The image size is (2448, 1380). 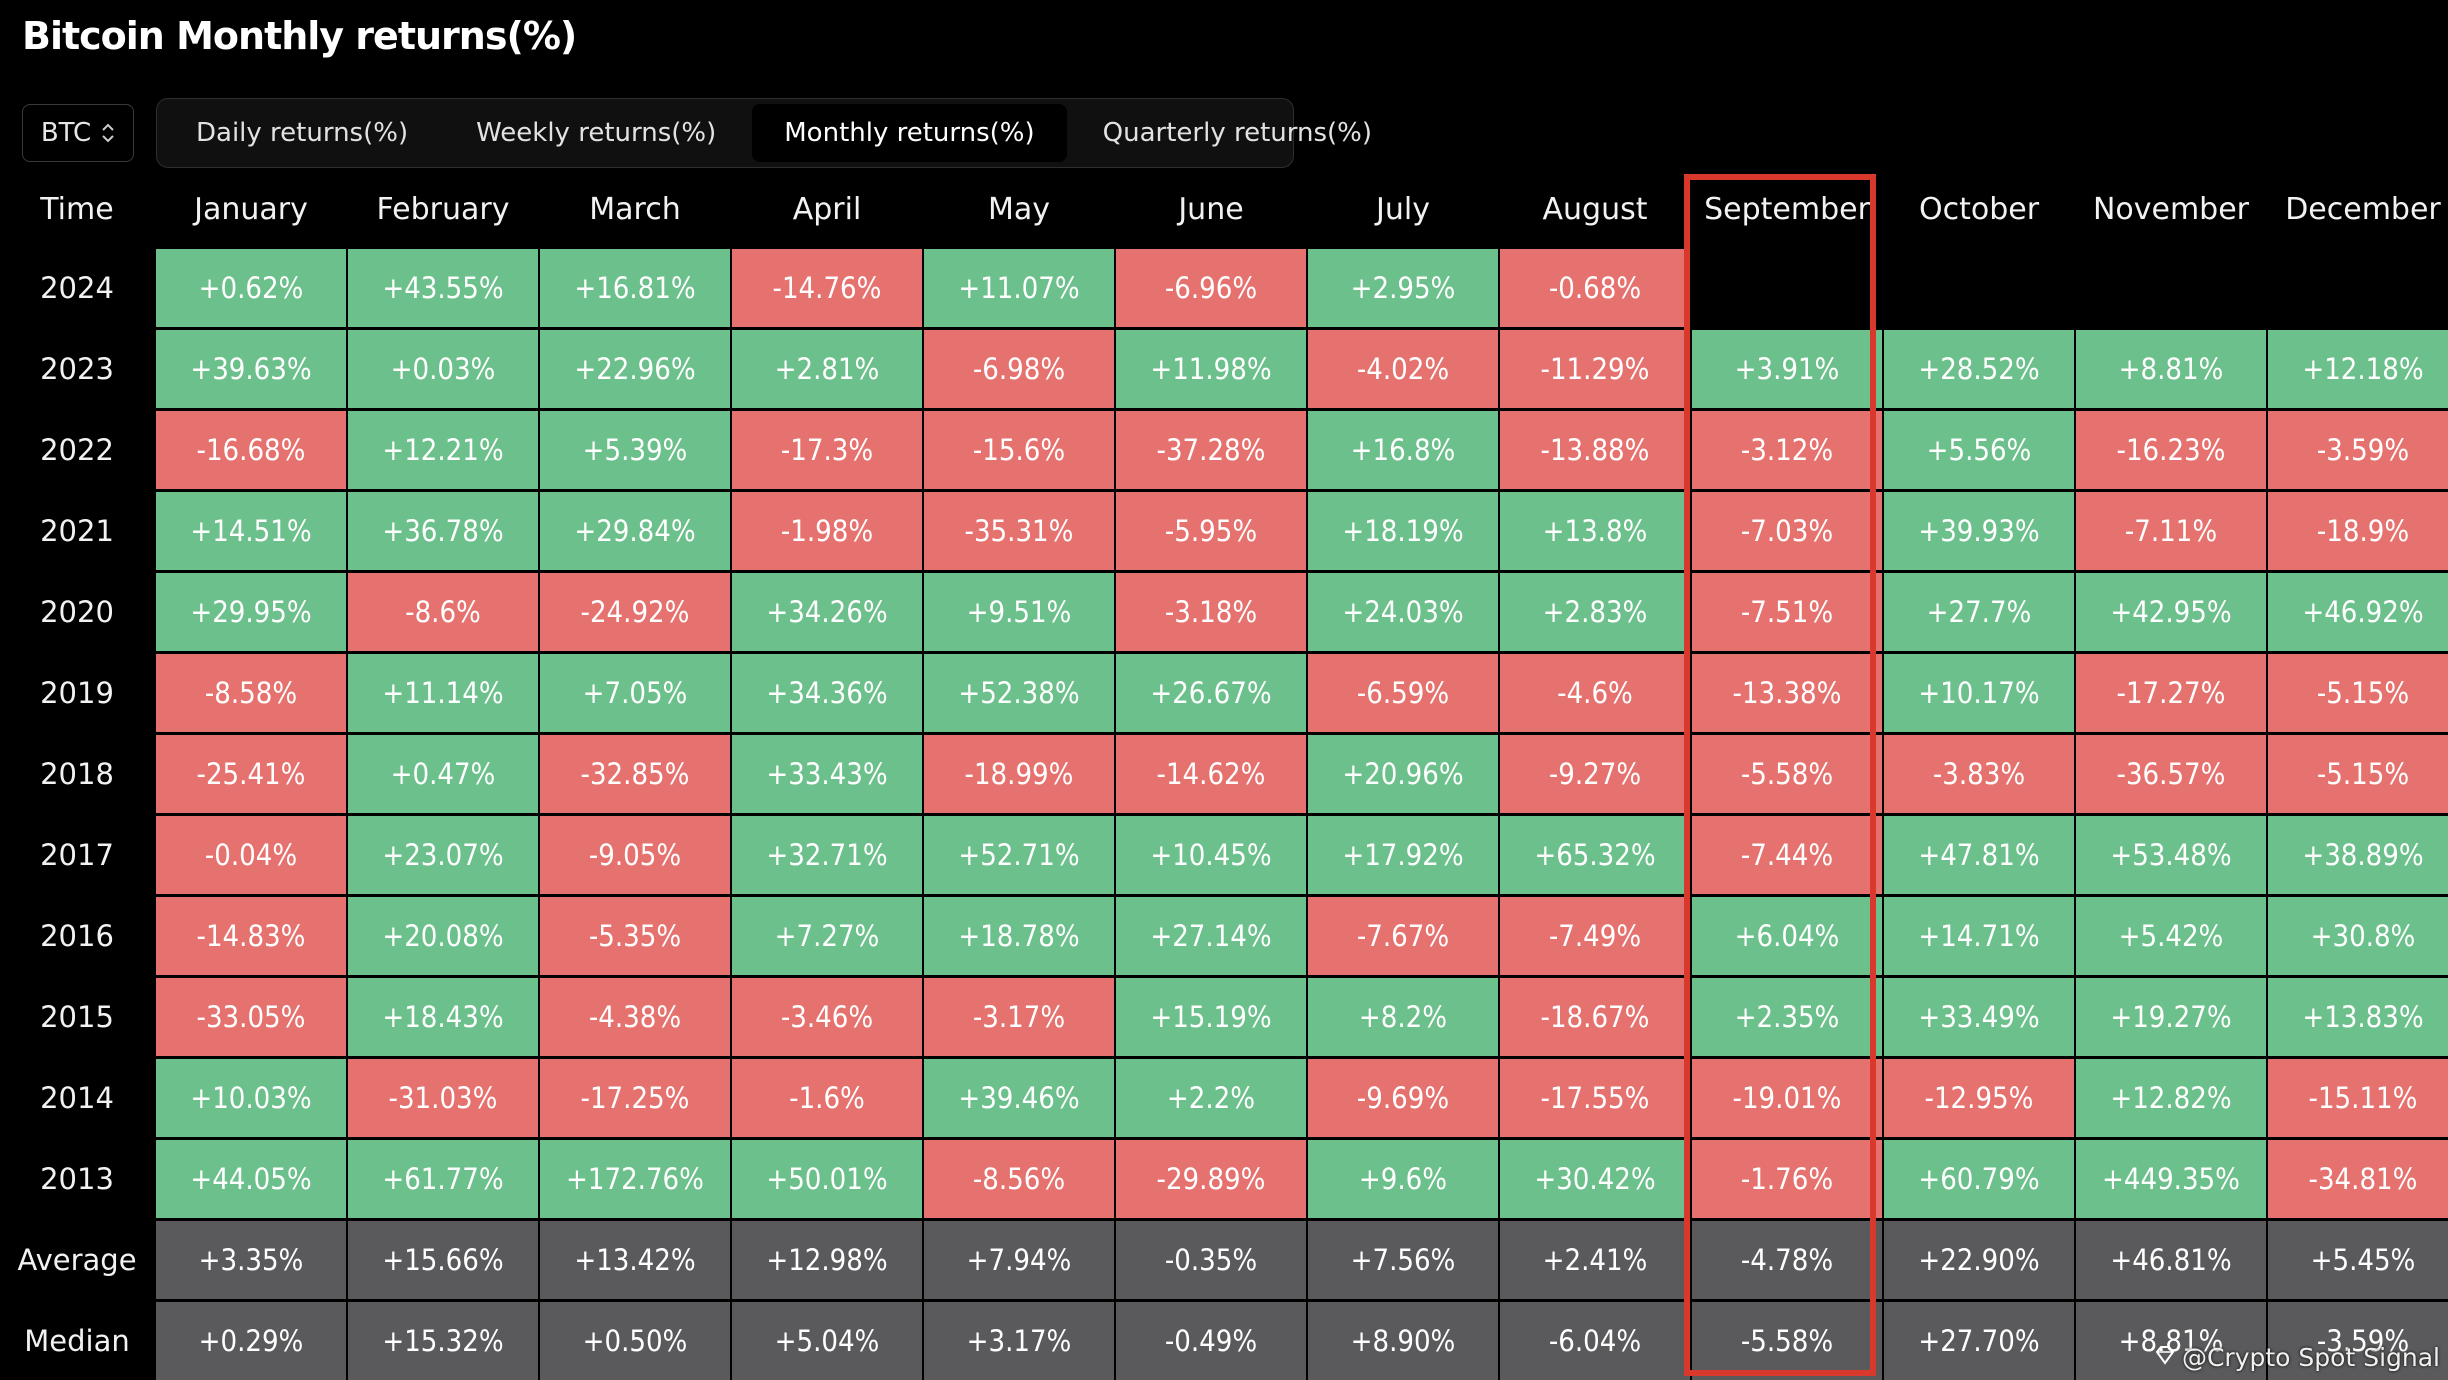 What do you see at coordinates (1211, 1260) in the screenshot?
I see `summary-cell: -0.35%` at bounding box center [1211, 1260].